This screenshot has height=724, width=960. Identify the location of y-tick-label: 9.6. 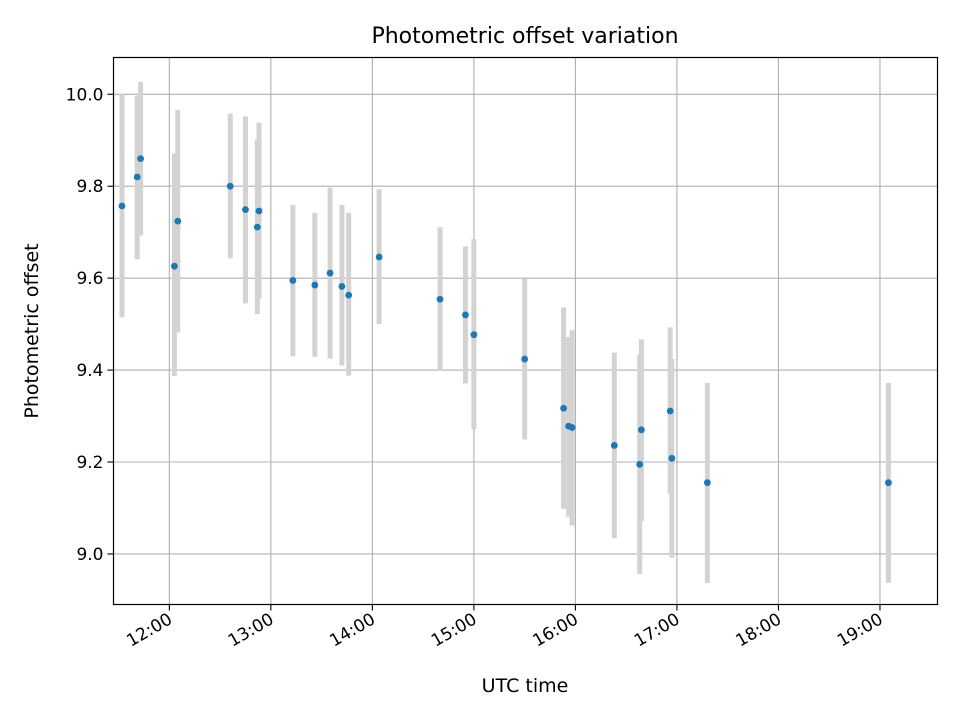
(89, 279).